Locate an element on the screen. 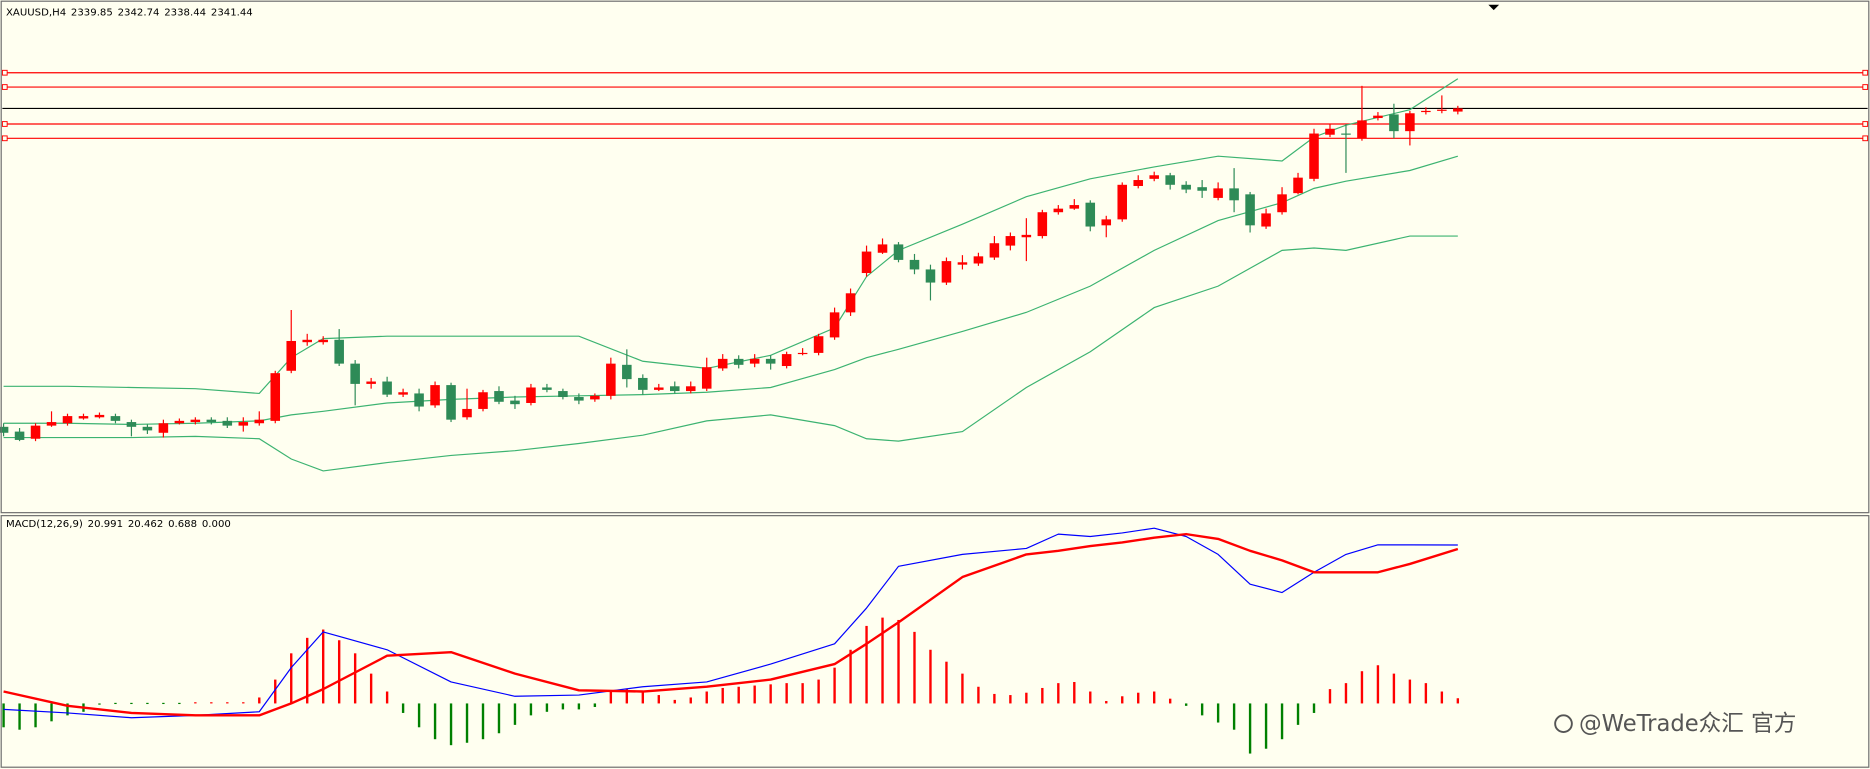 The image size is (1870, 769). watermark-group: @WeTrade众汇 官方 is located at coordinates (1675, 724).